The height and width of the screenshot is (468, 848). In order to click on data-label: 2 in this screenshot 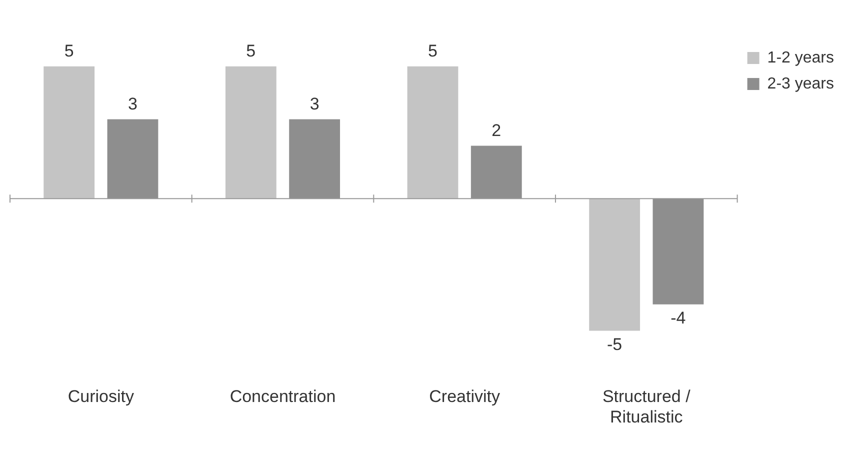, I will do `click(497, 130)`.